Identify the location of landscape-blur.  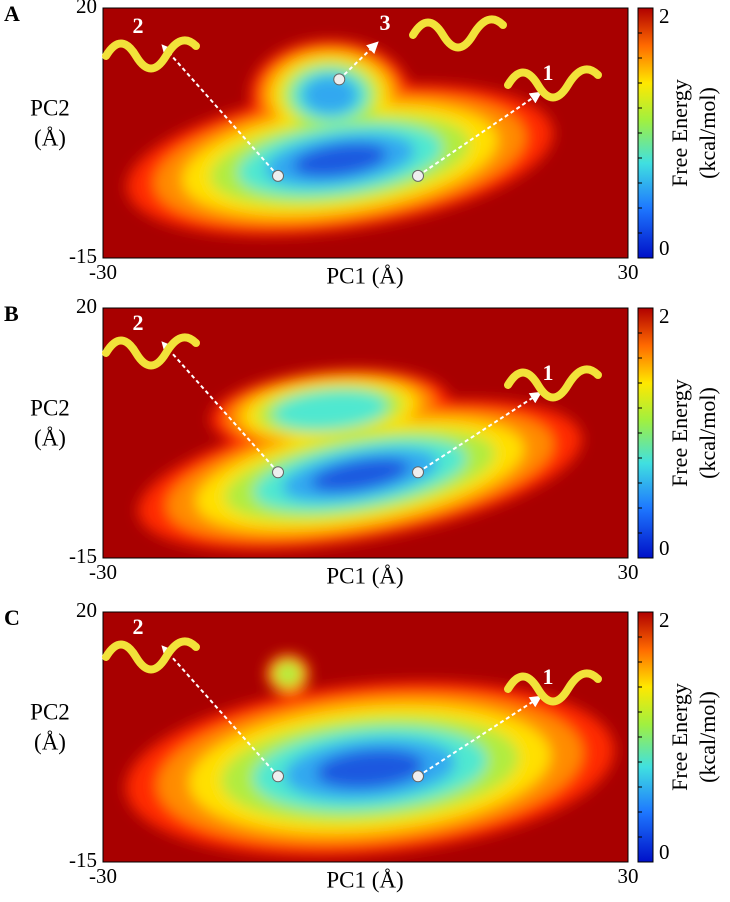
(340, 138).